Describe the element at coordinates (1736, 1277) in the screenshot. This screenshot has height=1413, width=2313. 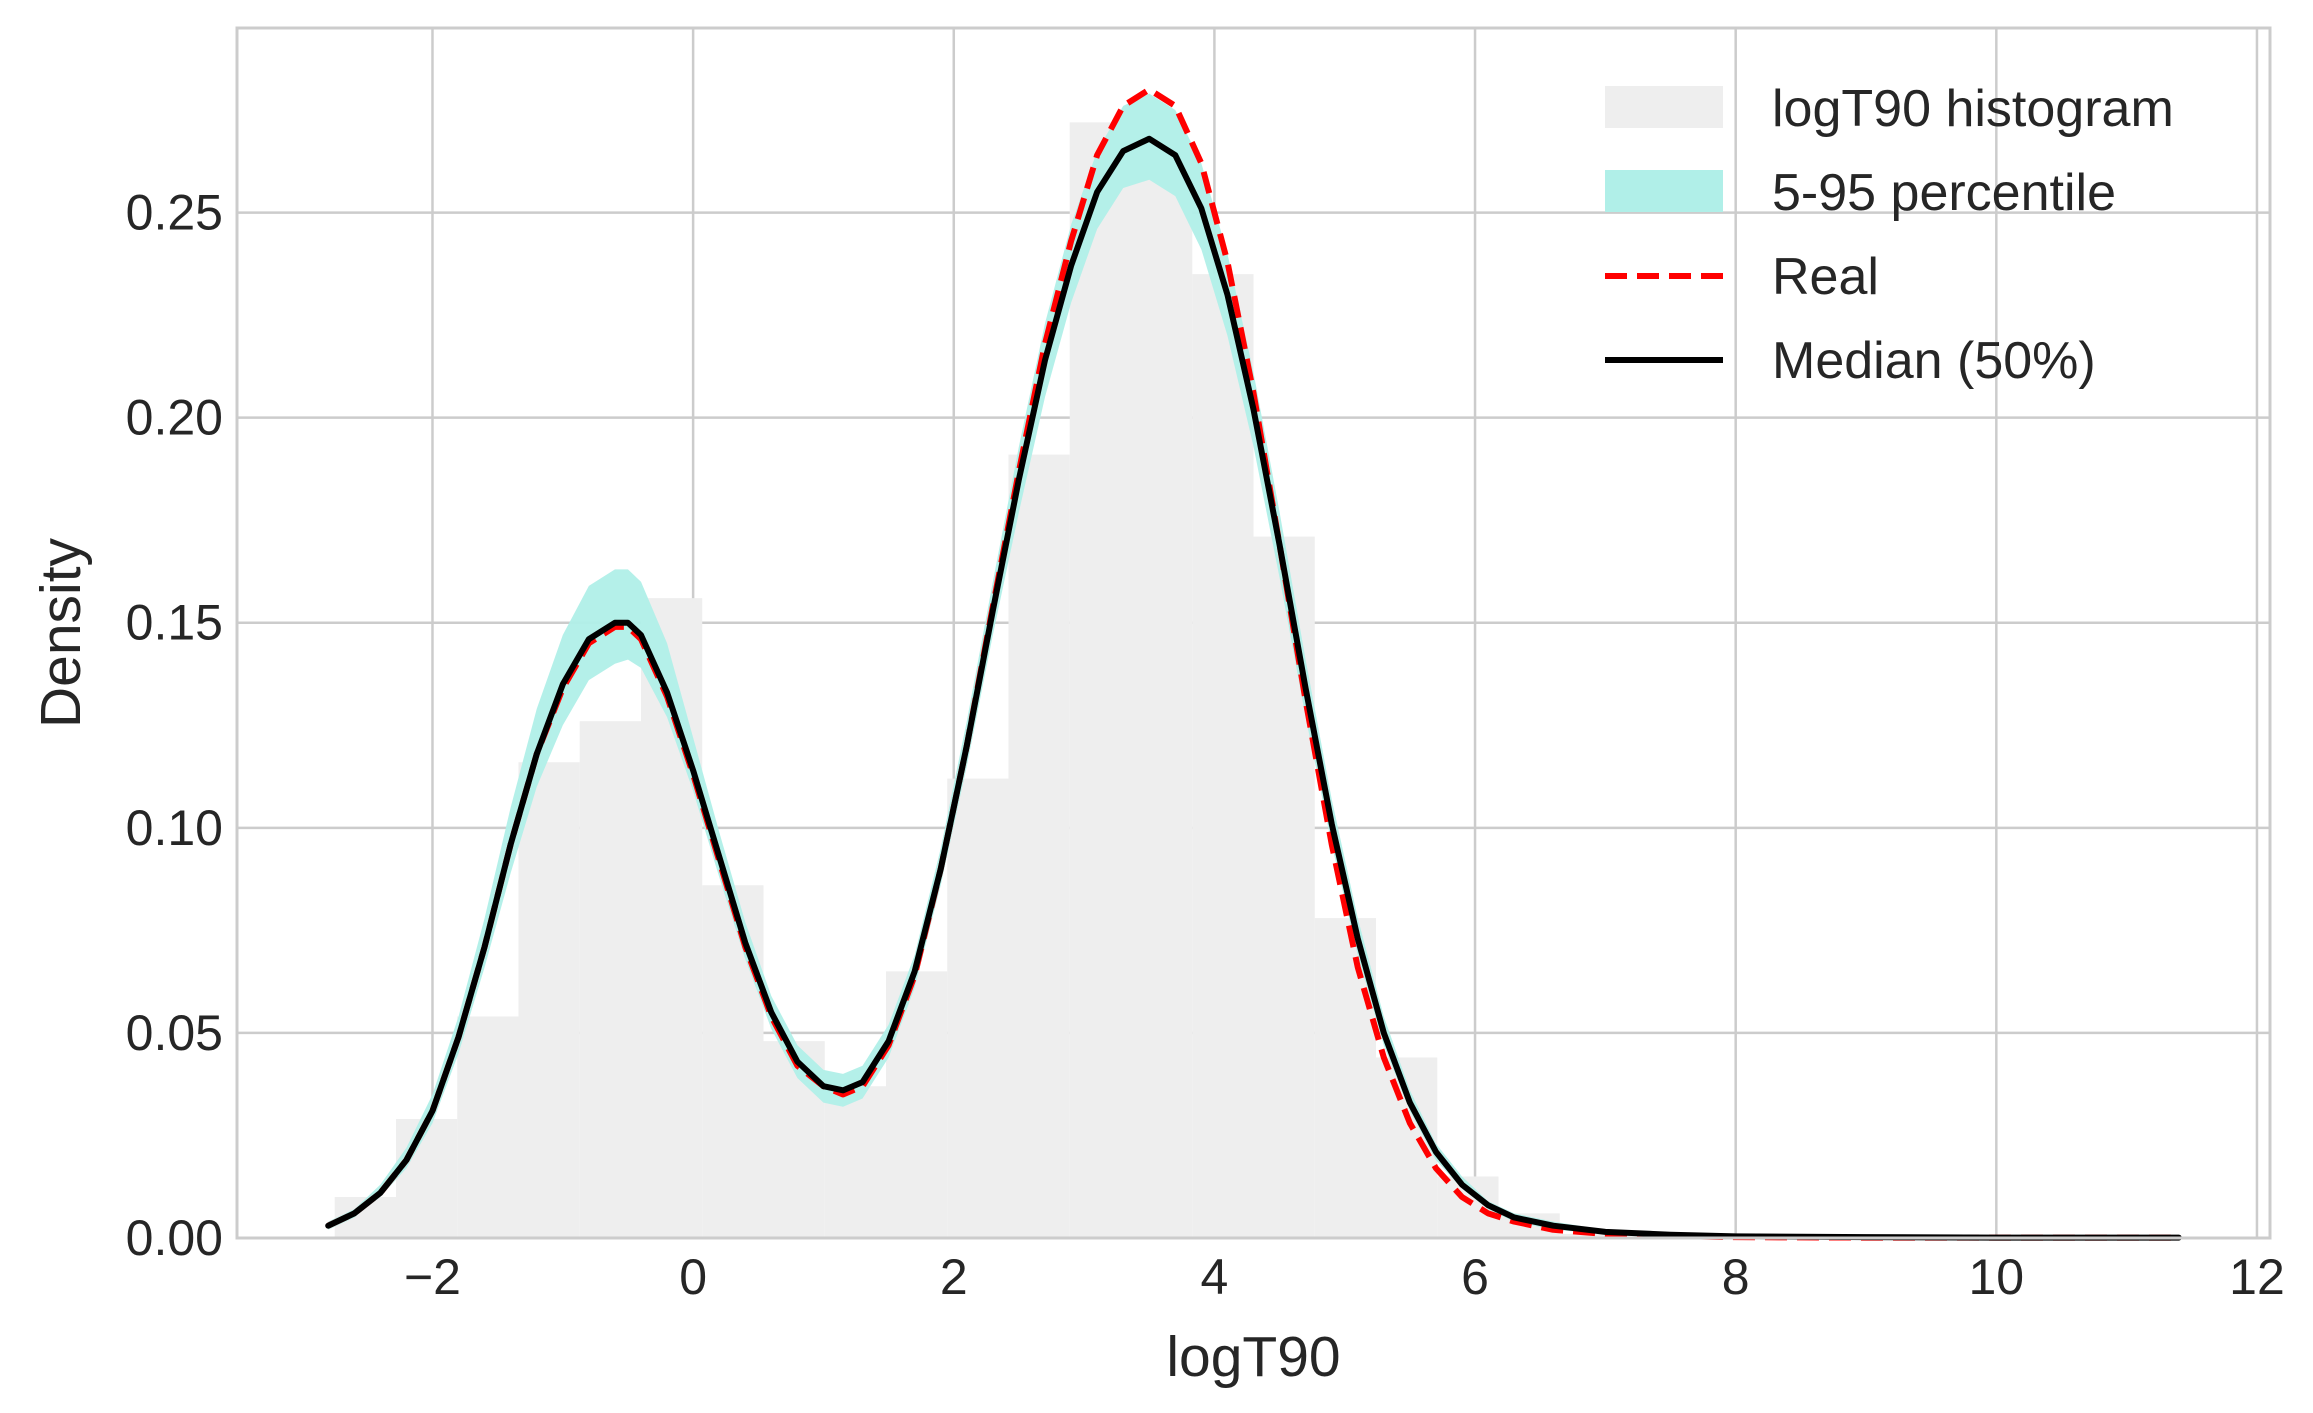
I see `x-tick-label: 8` at that location.